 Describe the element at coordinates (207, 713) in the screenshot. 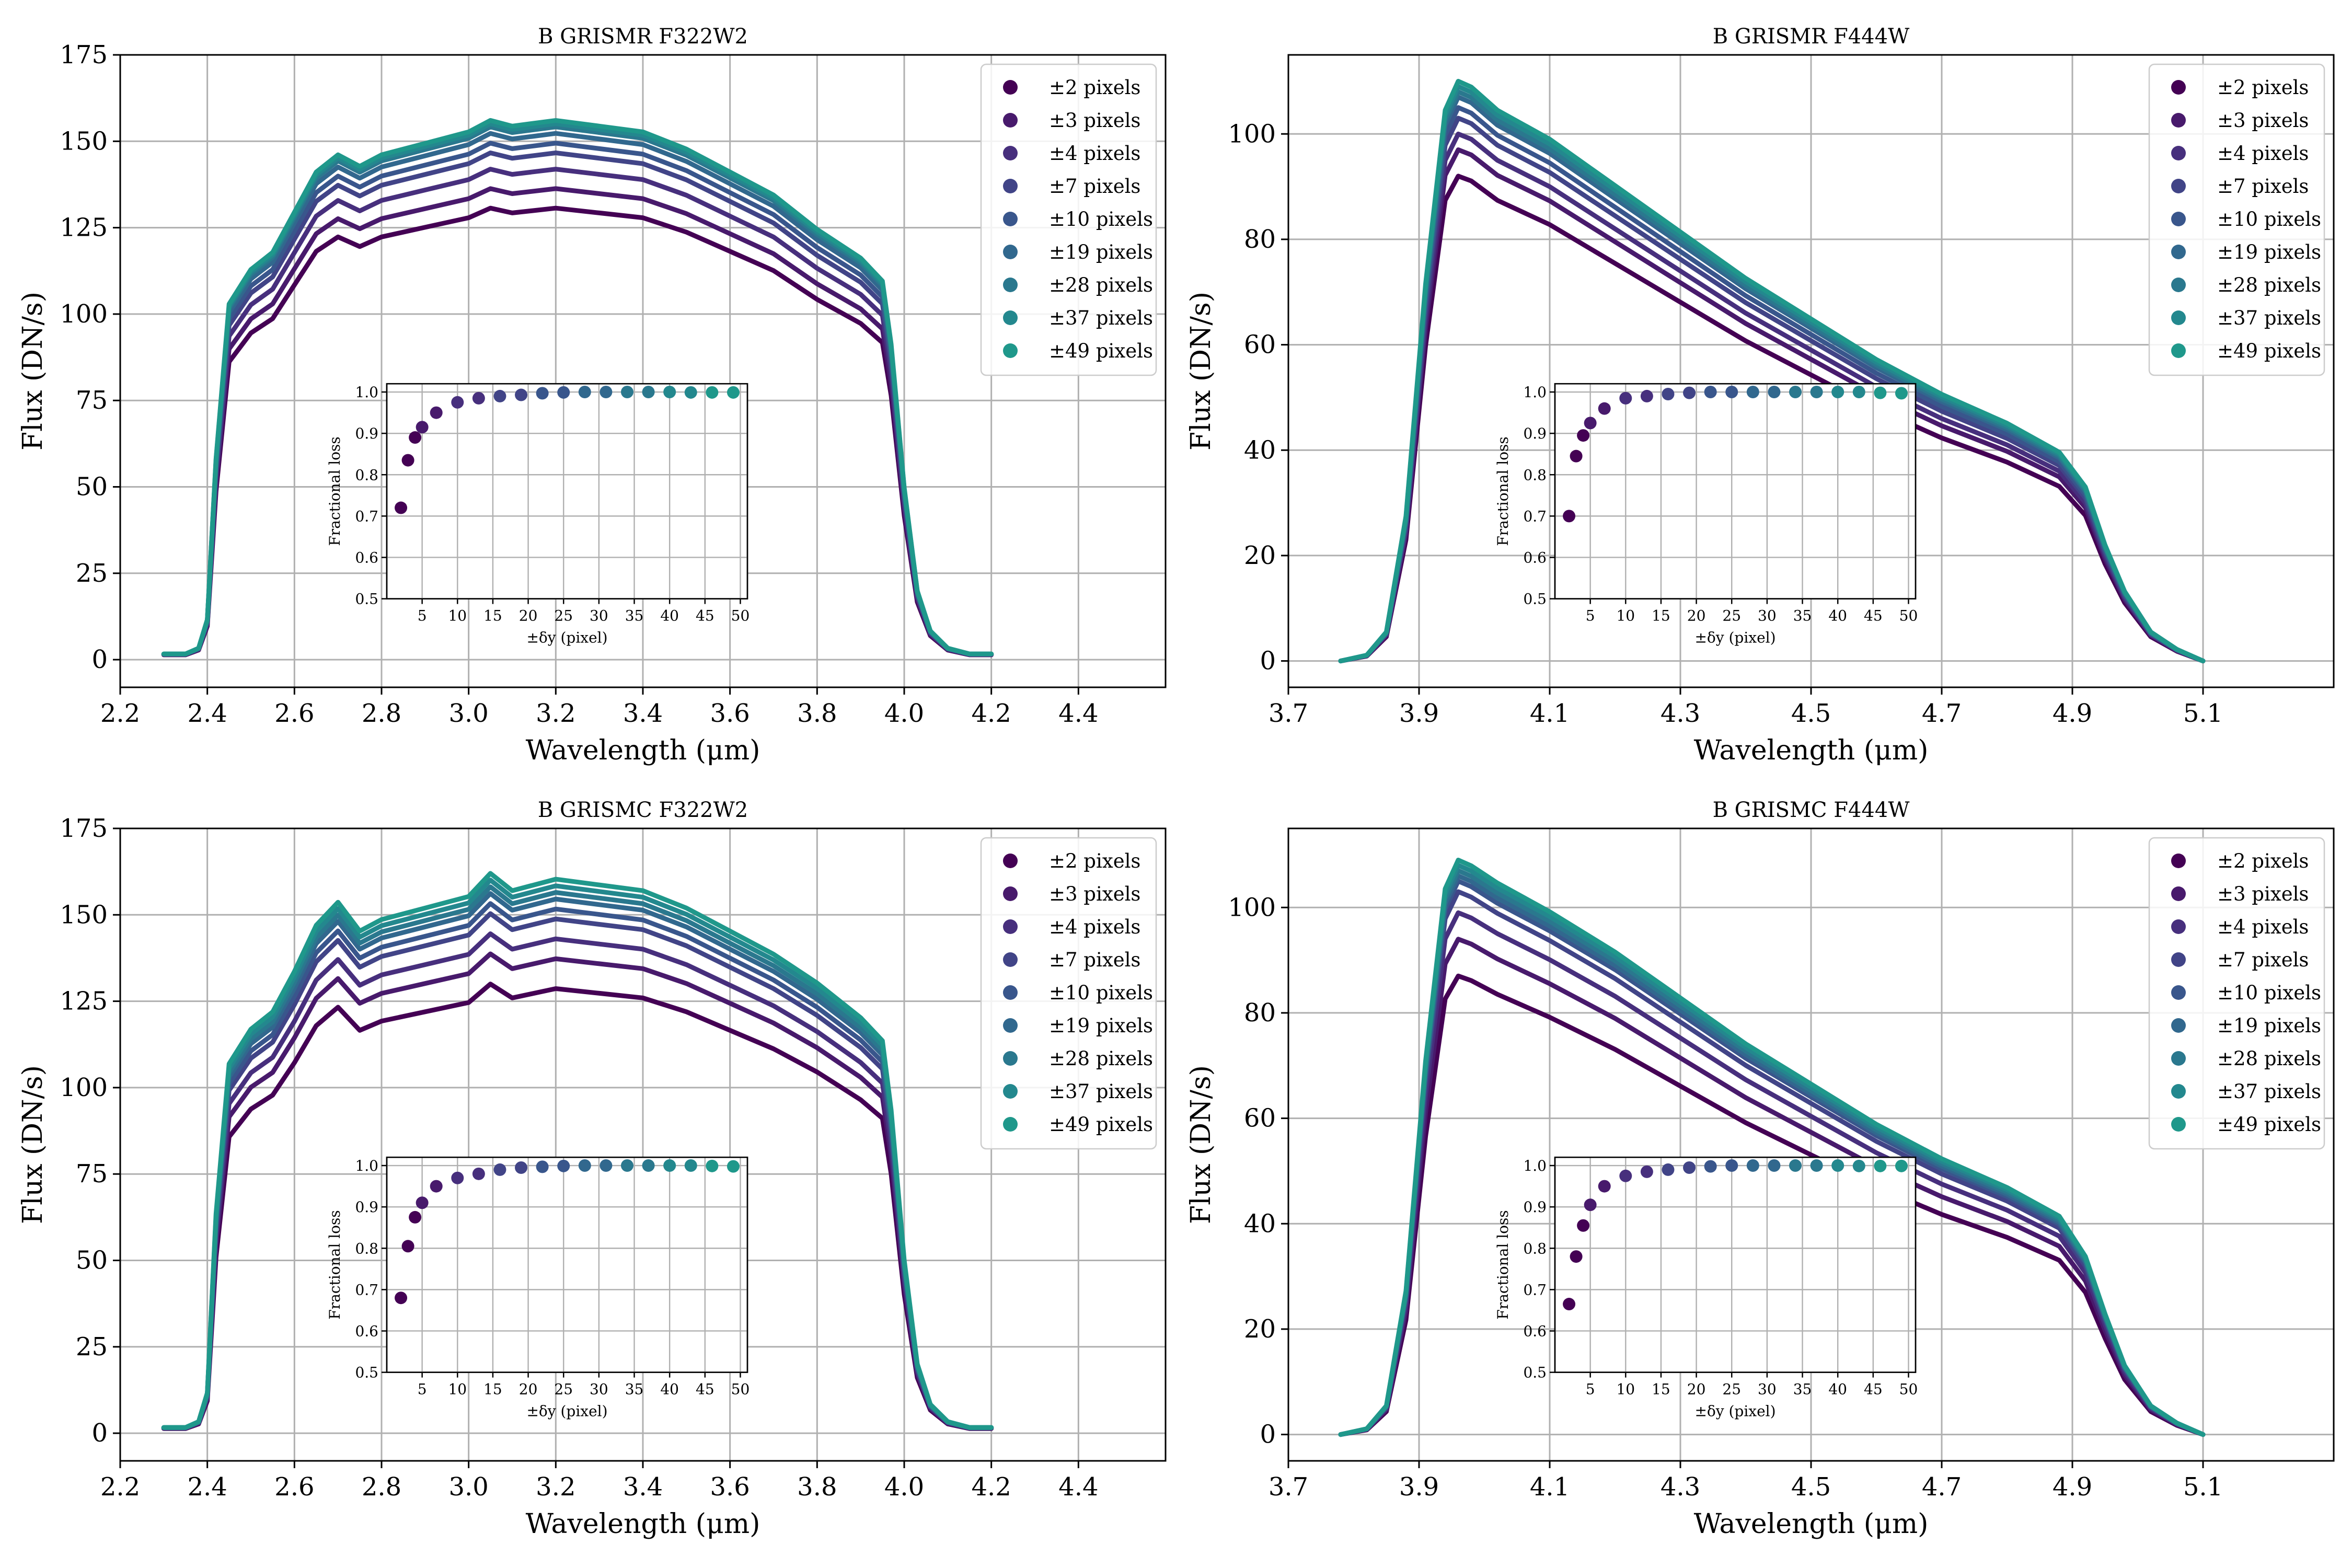

I see `x-tick-label: 2.4` at that location.